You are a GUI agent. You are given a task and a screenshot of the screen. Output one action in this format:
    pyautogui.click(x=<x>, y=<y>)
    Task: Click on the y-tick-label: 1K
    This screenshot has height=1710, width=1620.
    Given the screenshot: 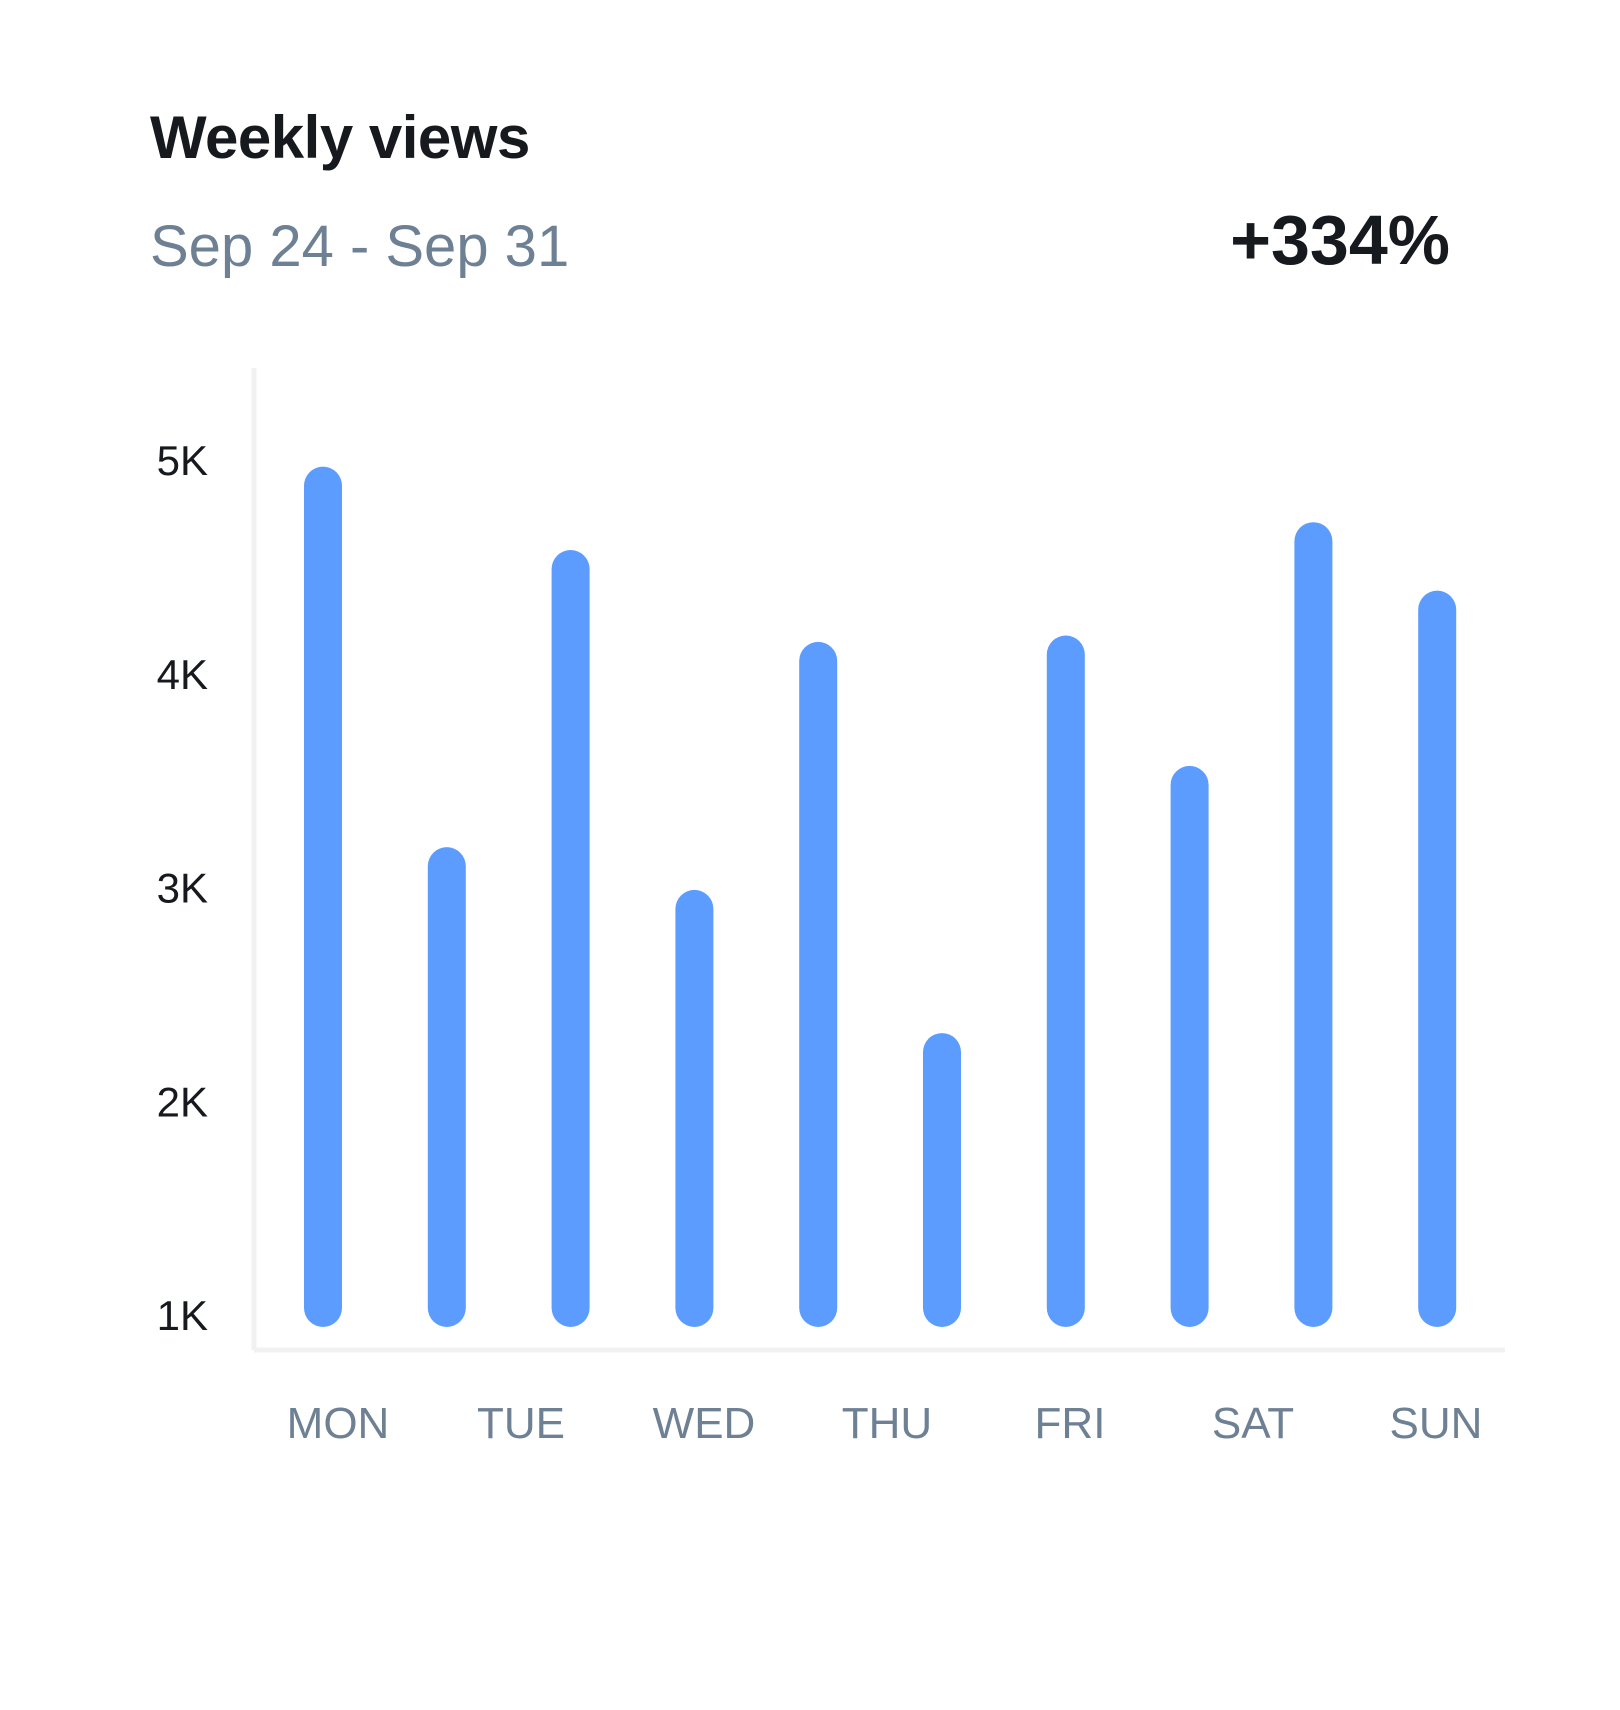 What is the action you would take?
    pyautogui.click(x=182, y=1315)
    